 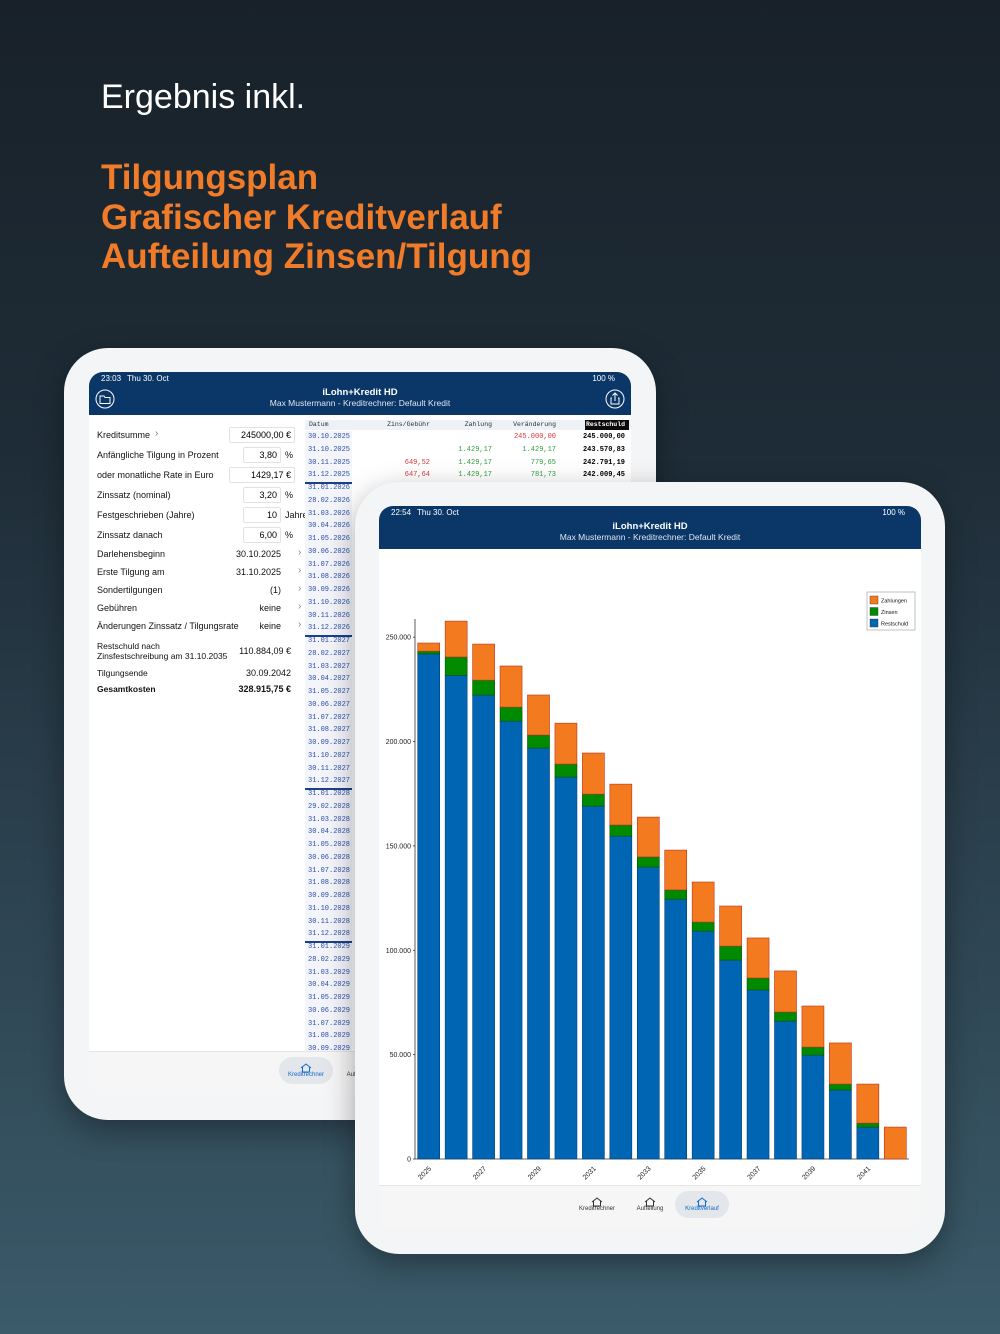 I want to click on form-label: Anfängliche Tilgung in Prozent, so click(x=158, y=455).